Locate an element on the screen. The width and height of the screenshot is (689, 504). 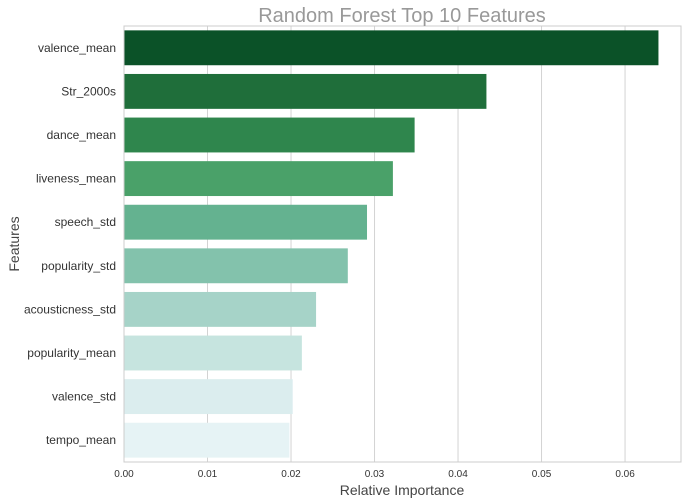
x-axis-label: Relative Importance is located at coordinates (402, 490).